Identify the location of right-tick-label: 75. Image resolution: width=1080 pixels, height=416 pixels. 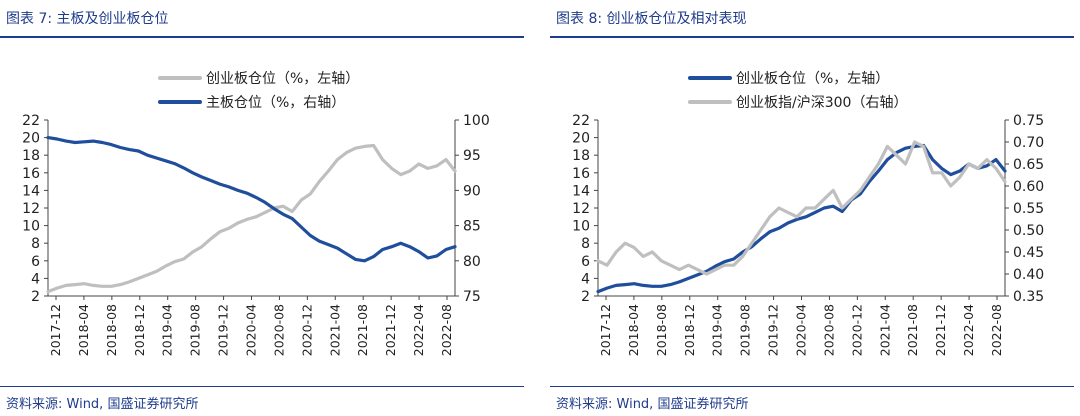
(472, 297).